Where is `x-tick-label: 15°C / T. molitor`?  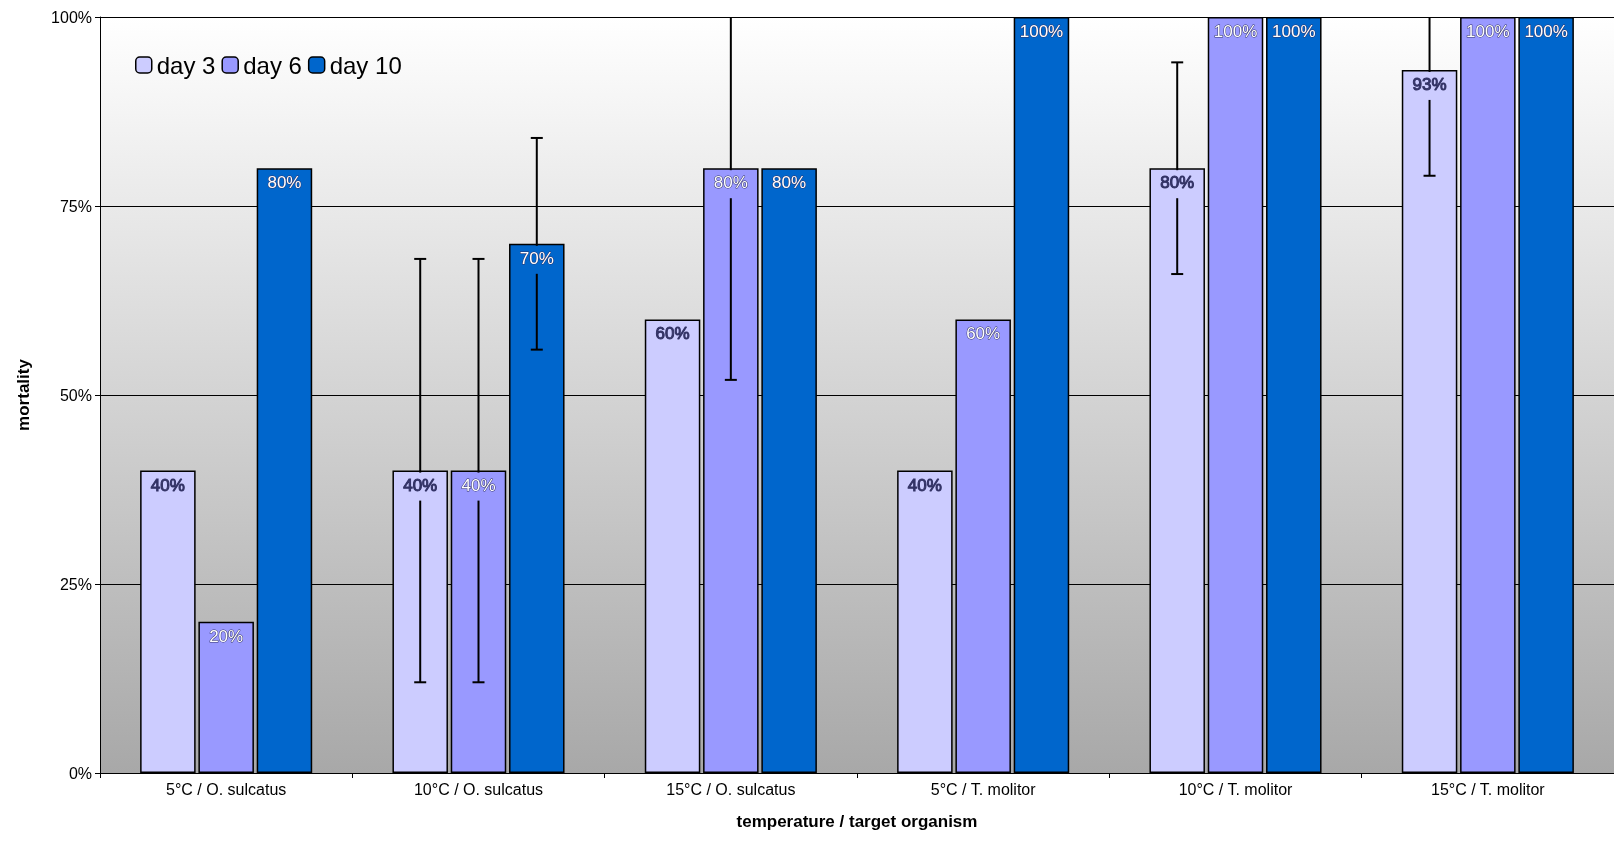
x-tick-label: 15°C / T. molitor is located at coordinates (1488, 789).